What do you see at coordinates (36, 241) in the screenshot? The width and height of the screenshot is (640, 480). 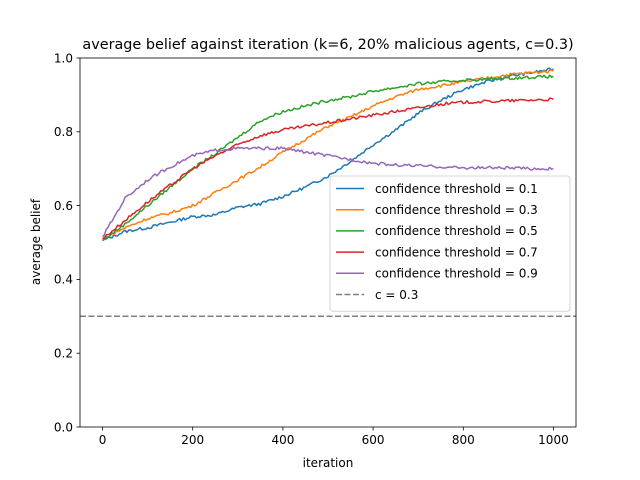 I see `y-axis-label: average belief` at bounding box center [36, 241].